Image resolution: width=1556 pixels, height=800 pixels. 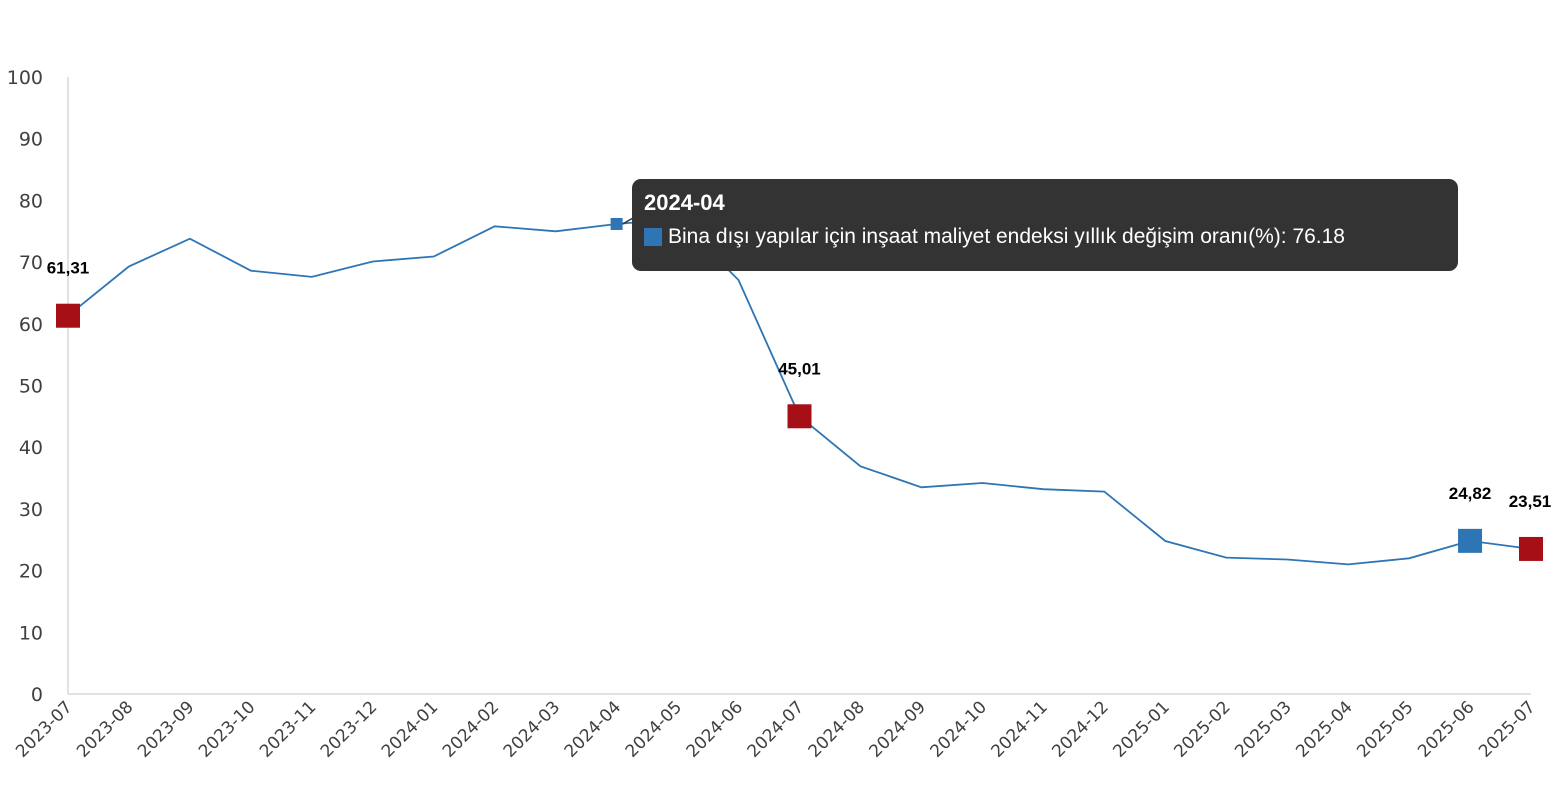 What do you see at coordinates (31, 448) in the screenshot?
I see `y-tick-label: 40` at bounding box center [31, 448].